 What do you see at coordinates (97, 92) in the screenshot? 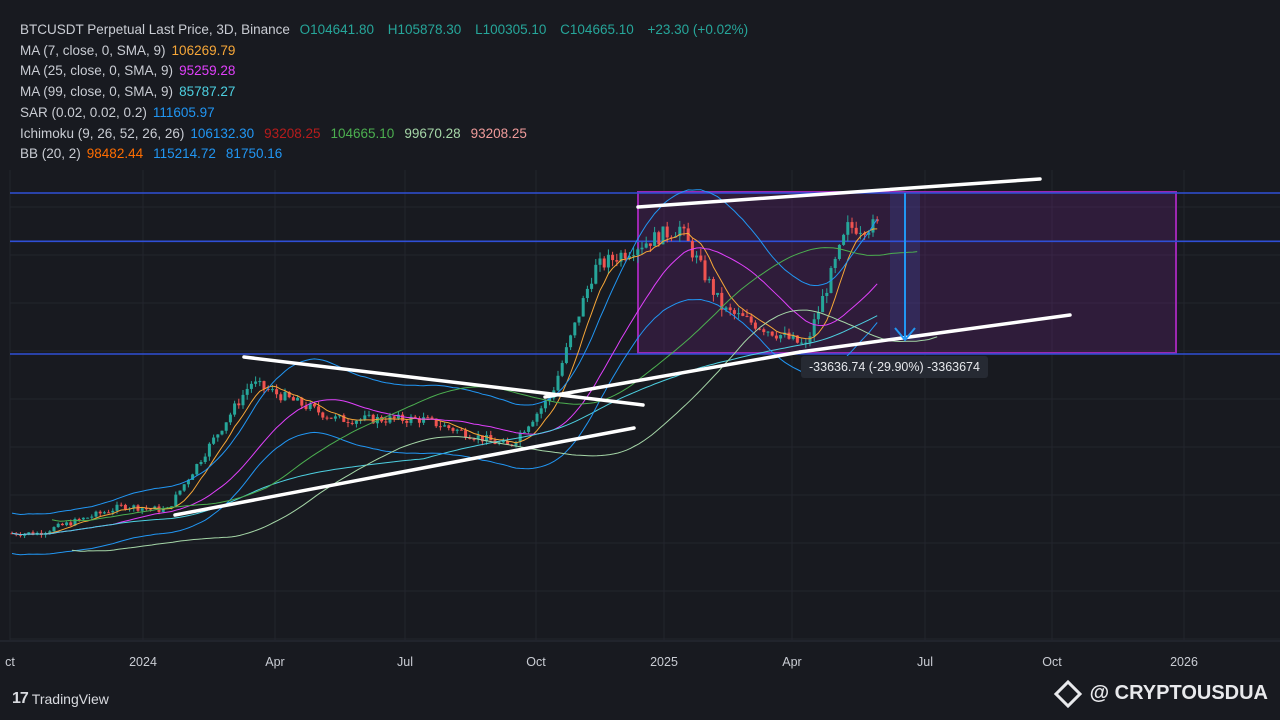
I see `indicator-label: MA (99, close, 0, SMA, 9)` at bounding box center [97, 92].